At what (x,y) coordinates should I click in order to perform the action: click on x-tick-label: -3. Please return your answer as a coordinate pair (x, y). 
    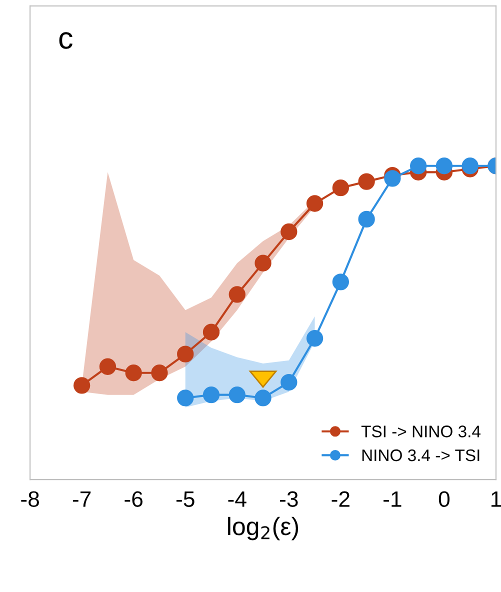
    Looking at the image, I should click on (289, 499).